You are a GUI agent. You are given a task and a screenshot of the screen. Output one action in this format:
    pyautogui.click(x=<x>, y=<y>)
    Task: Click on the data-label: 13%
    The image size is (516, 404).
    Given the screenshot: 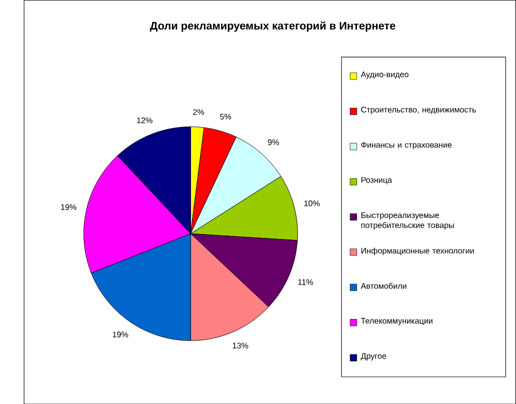 What is the action you would take?
    pyautogui.click(x=240, y=345)
    